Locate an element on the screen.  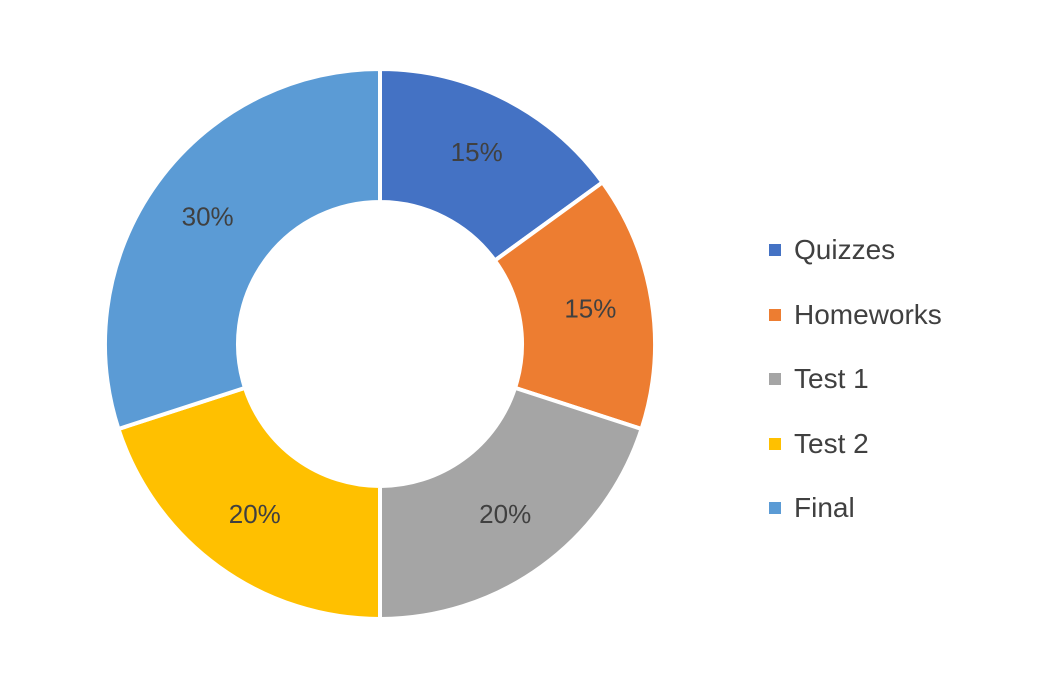
legend-item-homeworks: Homeworks is located at coordinates (855, 315).